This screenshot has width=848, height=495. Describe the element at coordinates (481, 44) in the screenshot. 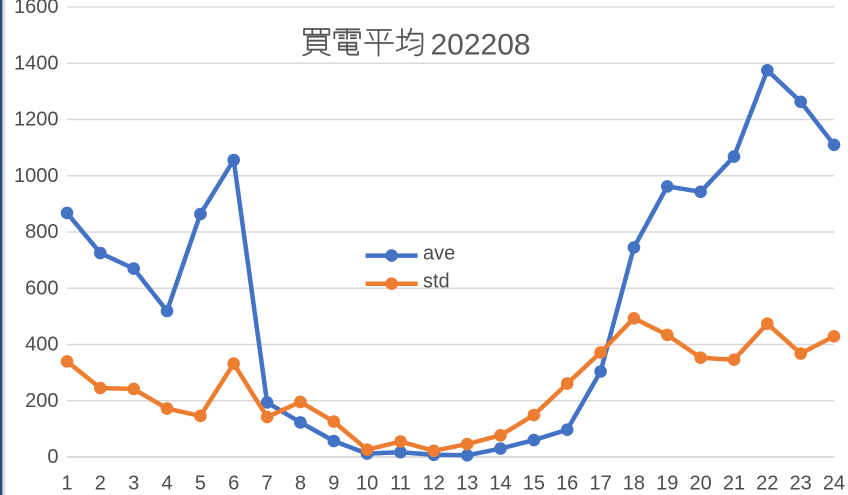

I see `svg-text: 202208` at that location.